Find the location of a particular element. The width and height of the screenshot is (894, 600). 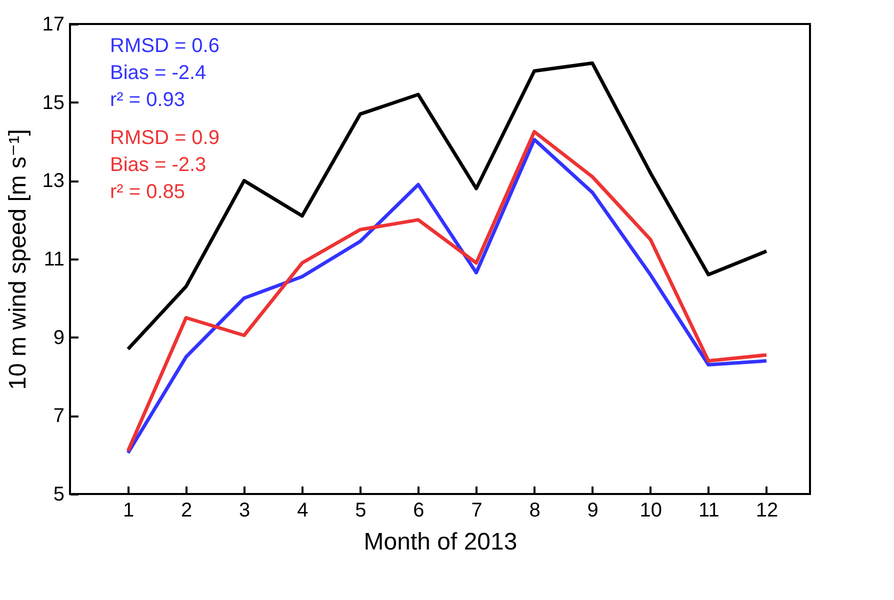

y-tick-label: 11 is located at coordinates (54, 259).